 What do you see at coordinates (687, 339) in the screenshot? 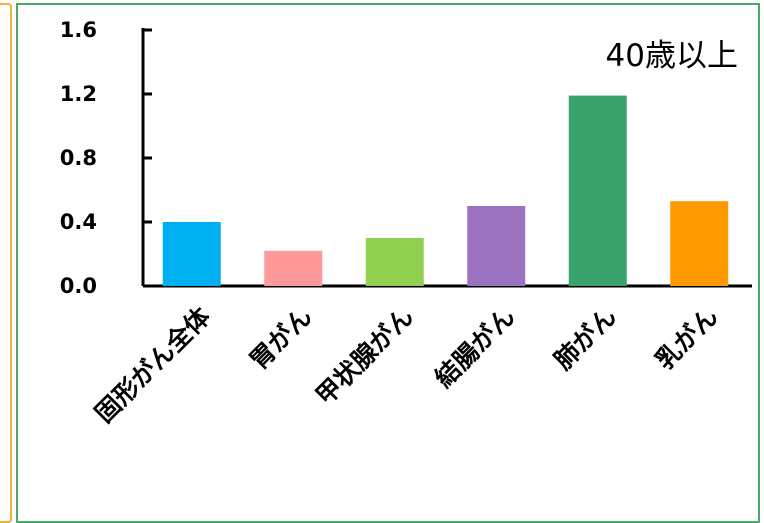
I see `x-category-label: 乳がん` at bounding box center [687, 339].